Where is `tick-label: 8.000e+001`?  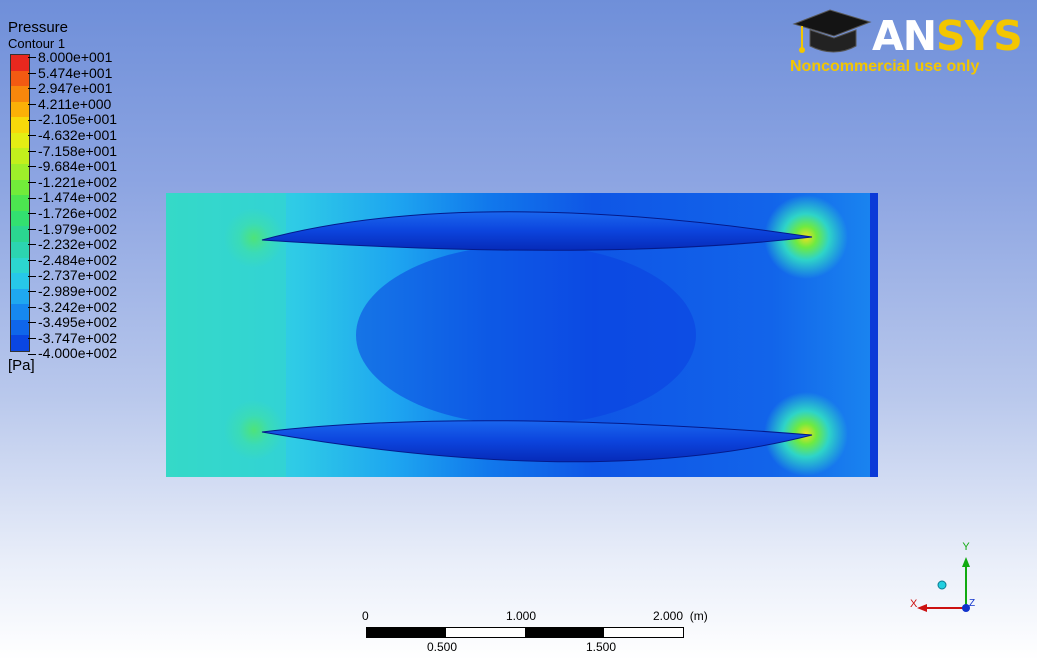
tick-label: 8.000e+001 is located at coordinates (75, 57).